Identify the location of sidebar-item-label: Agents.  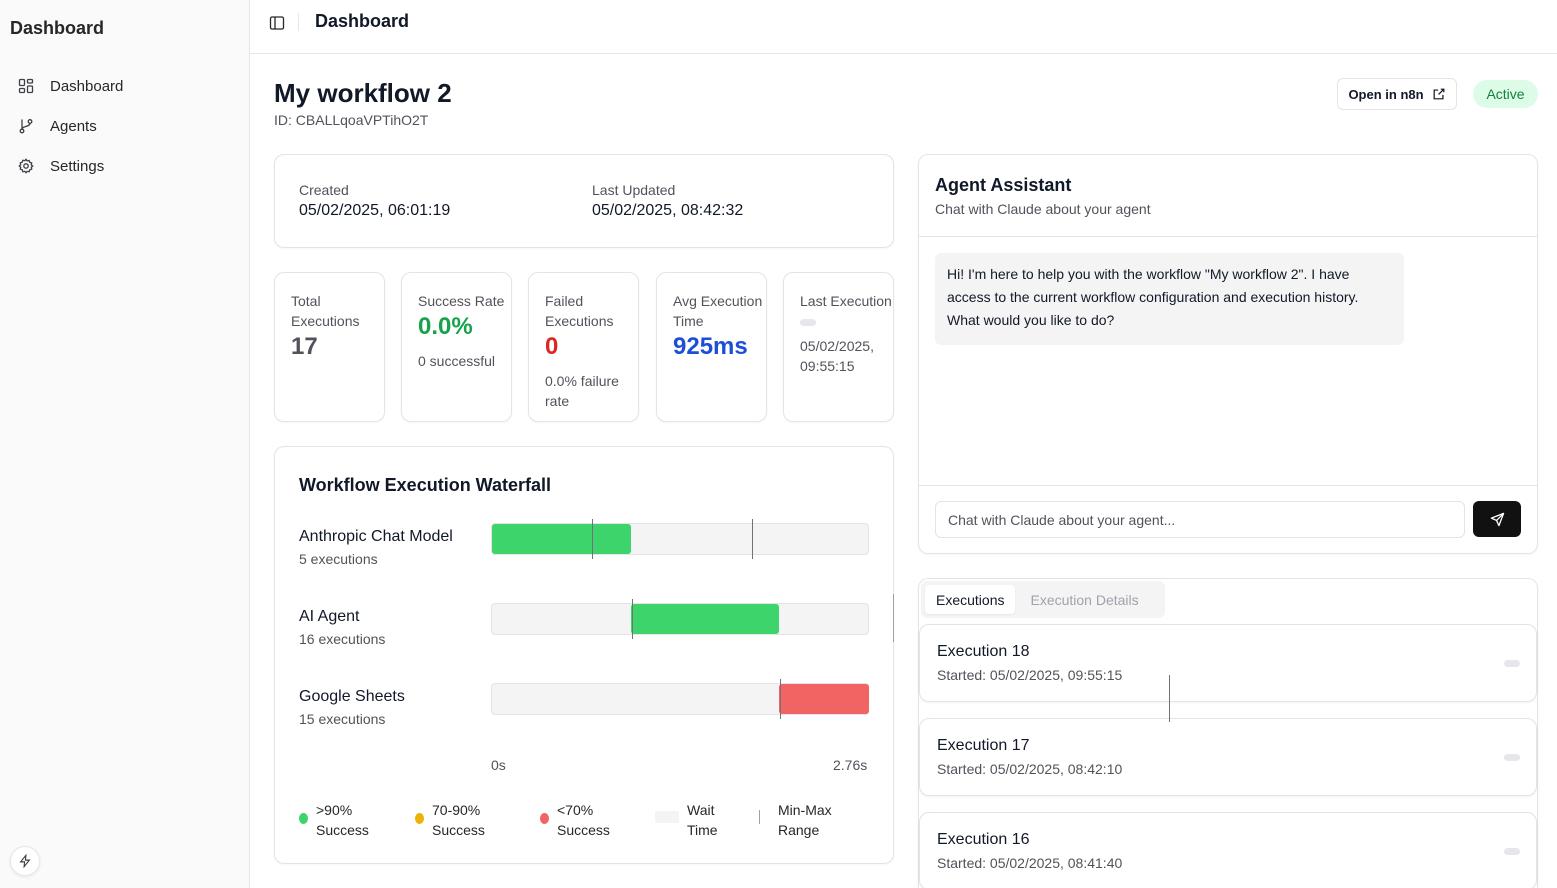
(73, 126).